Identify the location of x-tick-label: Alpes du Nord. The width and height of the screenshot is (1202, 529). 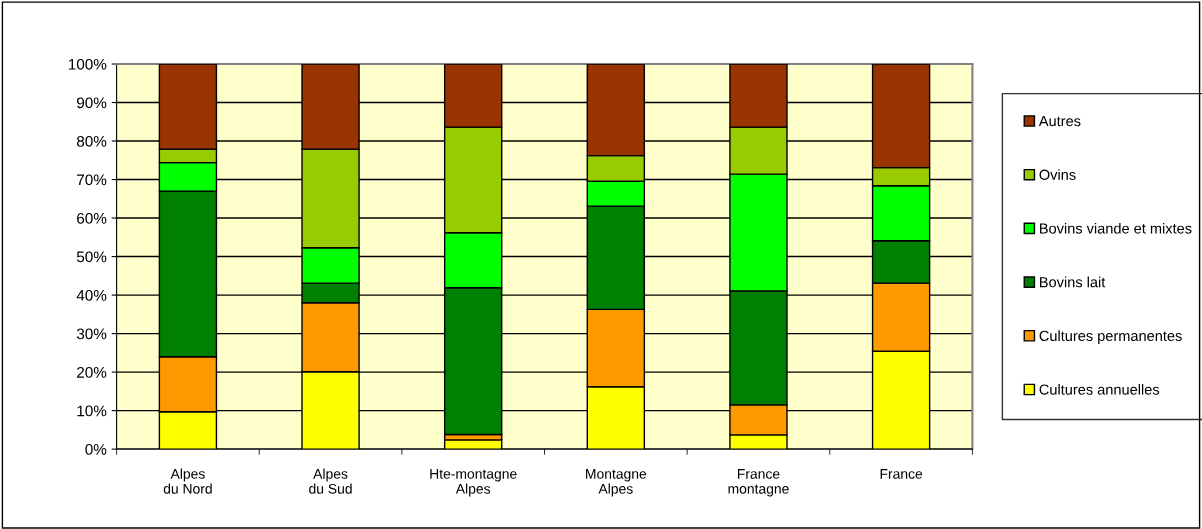
(187, 481).